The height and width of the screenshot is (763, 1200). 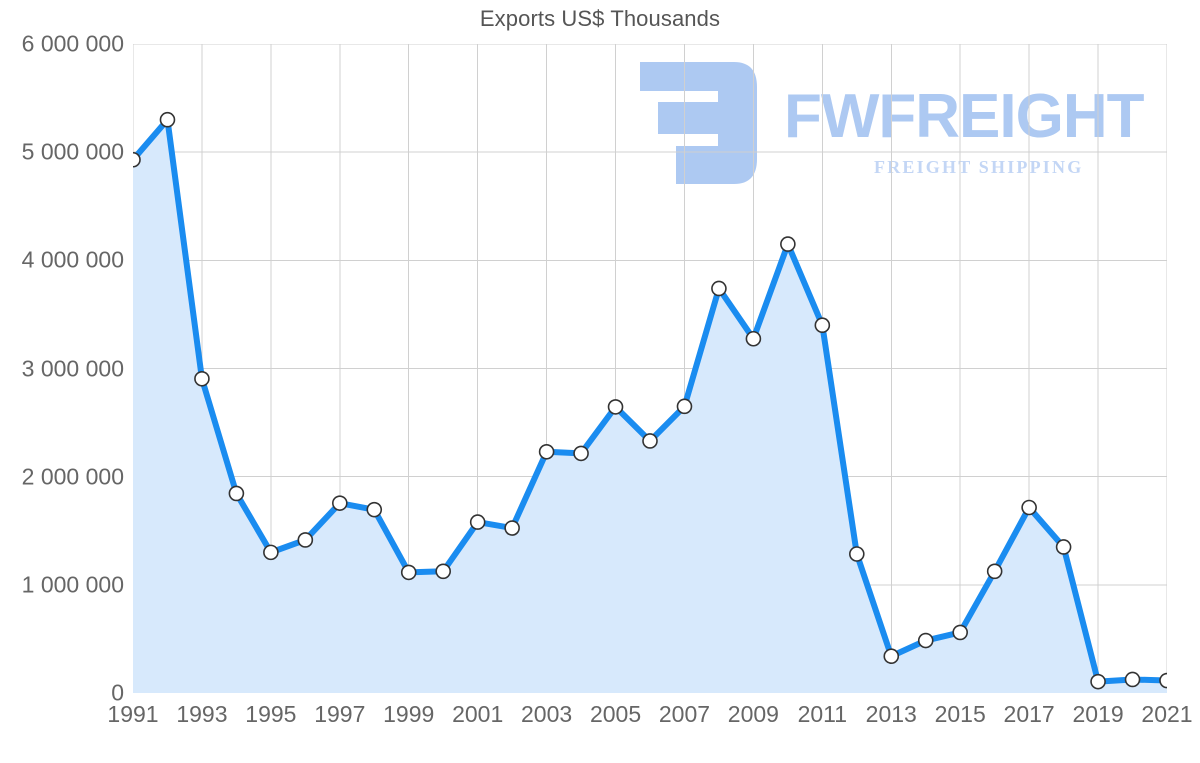 What do you see at coordinates (409, 714) in the screenshot?
I see `x-axis-tick-label: 1999` at bounding box center [409, 714].